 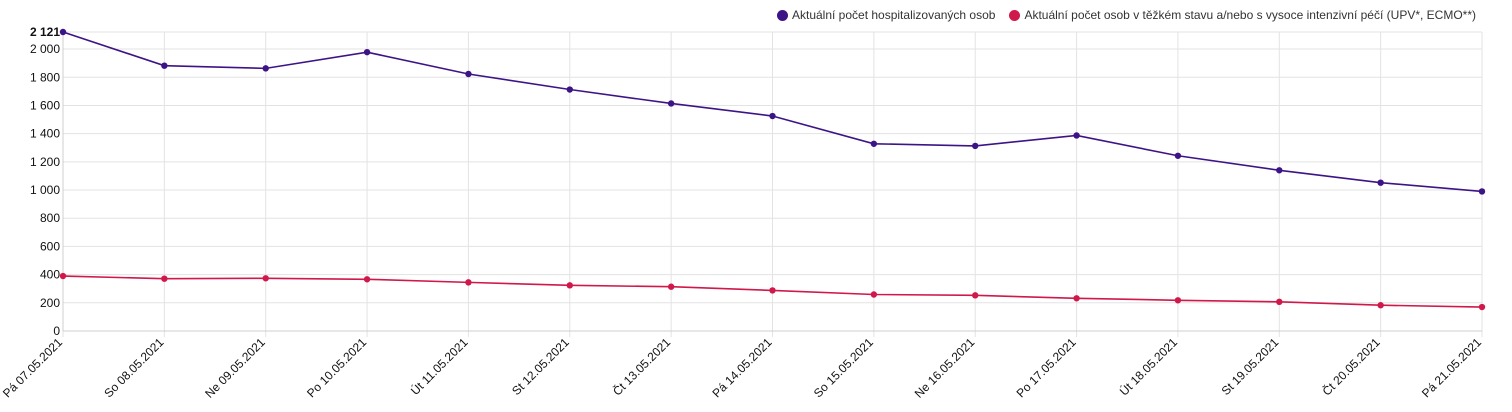 What do you see at coordinates (133, 367) in the screenshot?
I see `x-tick-label: So 08.05.2021` at bounding box center [133, 367].